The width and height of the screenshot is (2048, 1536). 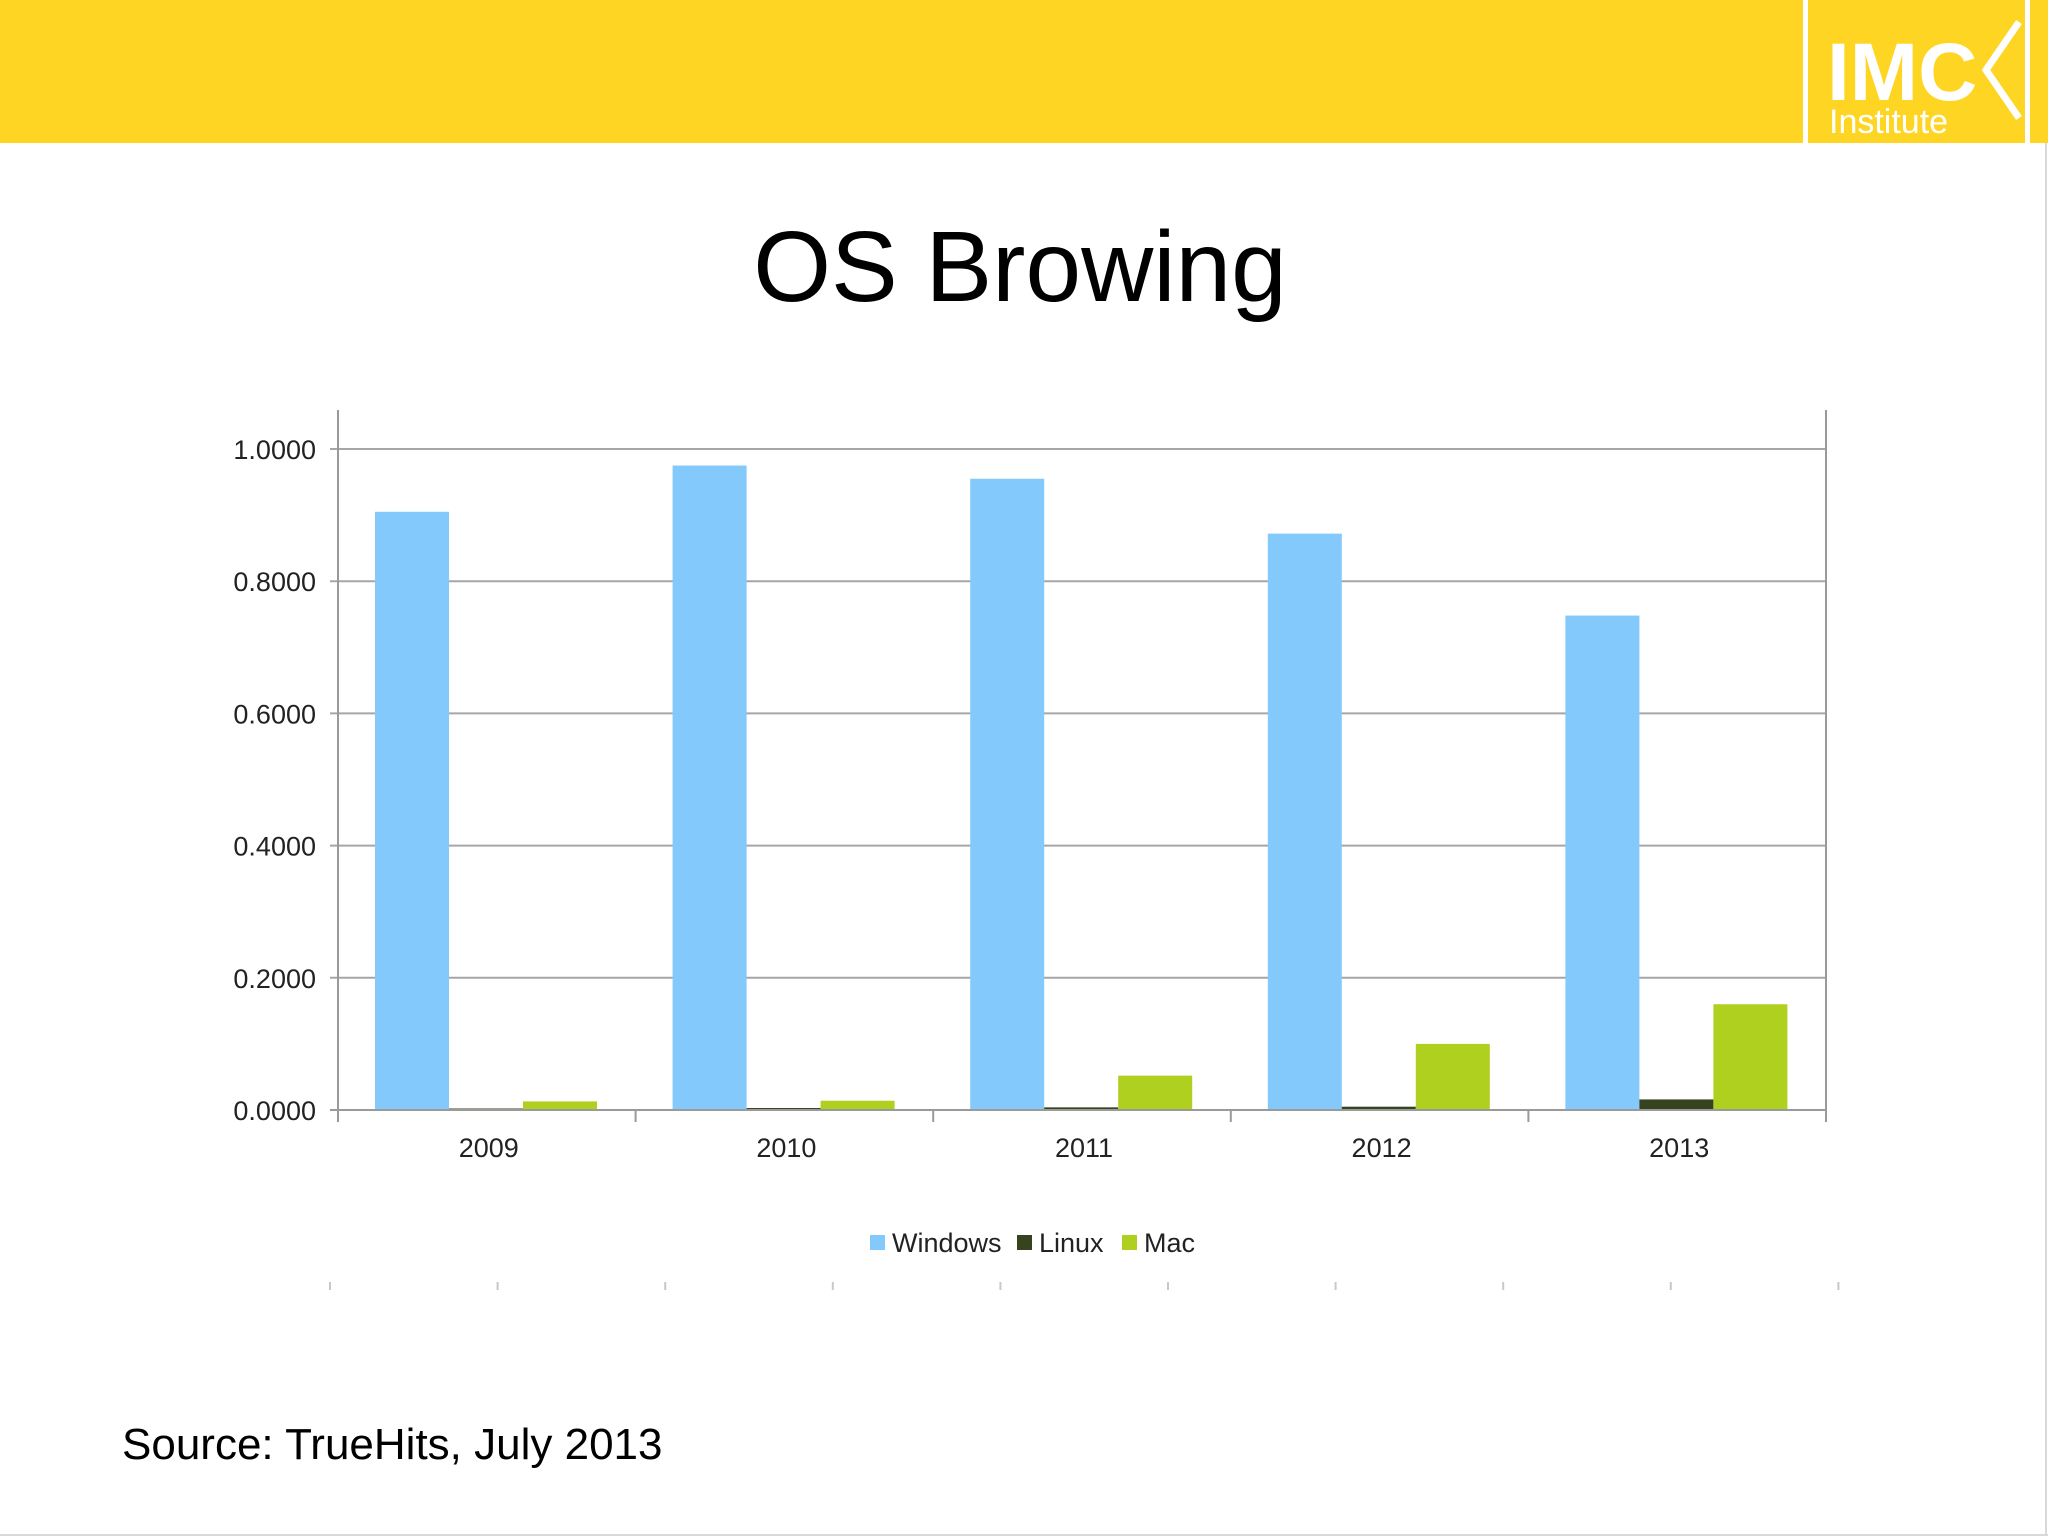 I want to click on imc-institute-logo: IMC Institute, so click(x=1916, y=71).